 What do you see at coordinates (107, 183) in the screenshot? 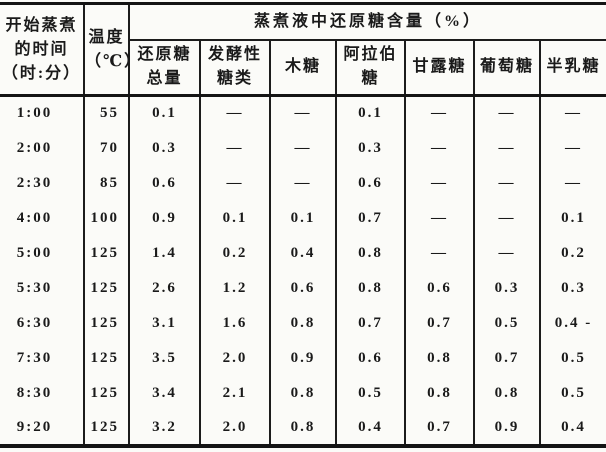
I see `cell-temp: 85` at bounding box center [107, 183].